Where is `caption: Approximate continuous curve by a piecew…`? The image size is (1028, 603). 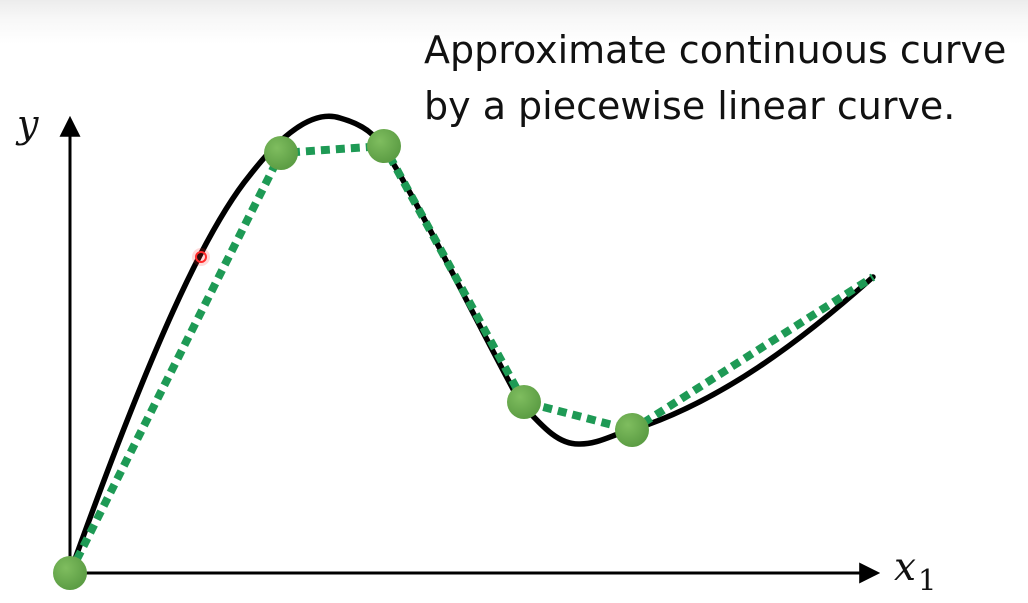 caption: Approximate continuous curve by a piecew… is located at coordinates (724, 78).